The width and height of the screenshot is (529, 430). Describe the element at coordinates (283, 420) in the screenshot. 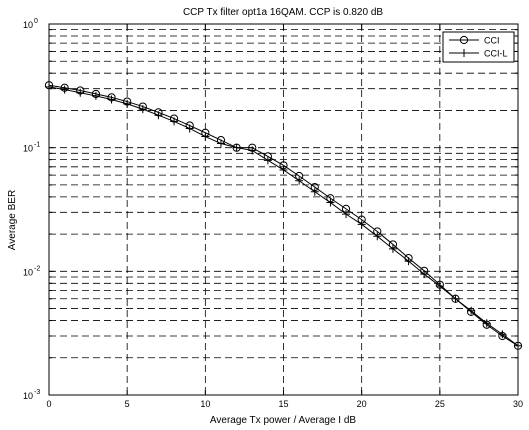

I see `x-axis-label: Average Tx power / Average I dB` at that location.